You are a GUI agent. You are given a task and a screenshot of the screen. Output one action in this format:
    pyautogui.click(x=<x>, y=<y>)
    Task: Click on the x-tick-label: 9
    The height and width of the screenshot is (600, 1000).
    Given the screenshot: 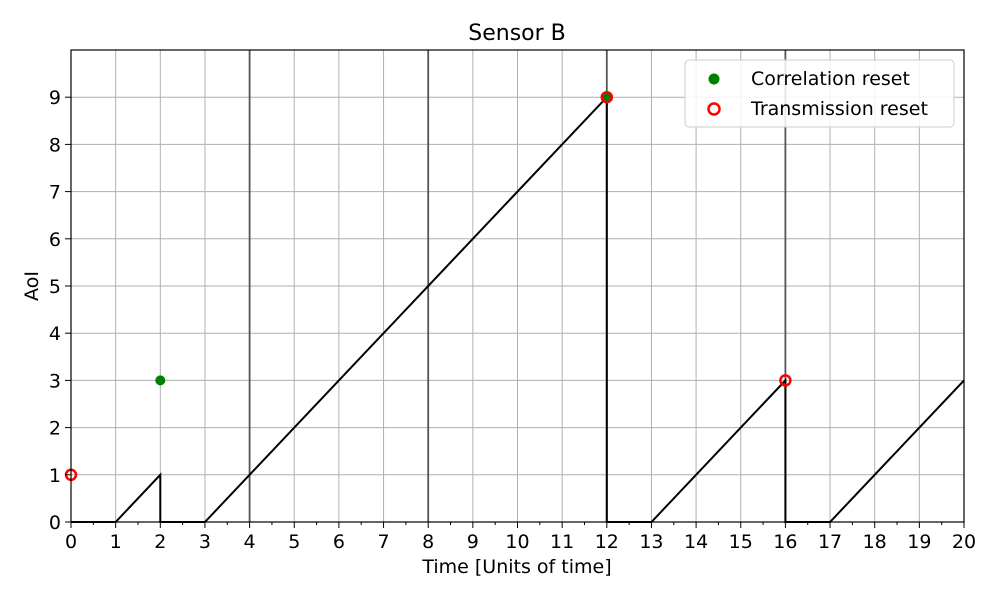 What is the action you would take?
    pyautogui.click(x=473, y=542)
    